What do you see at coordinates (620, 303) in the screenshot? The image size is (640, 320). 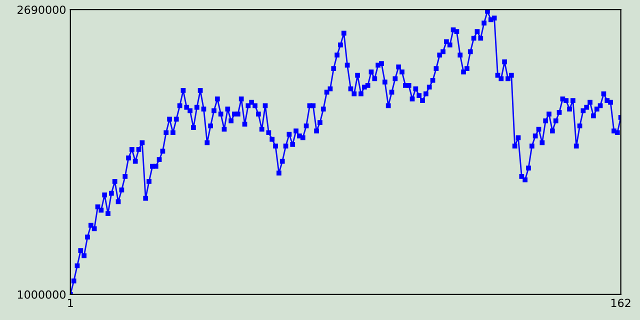 I see `x-tick-label: 162` at bounding box center [620, 303].